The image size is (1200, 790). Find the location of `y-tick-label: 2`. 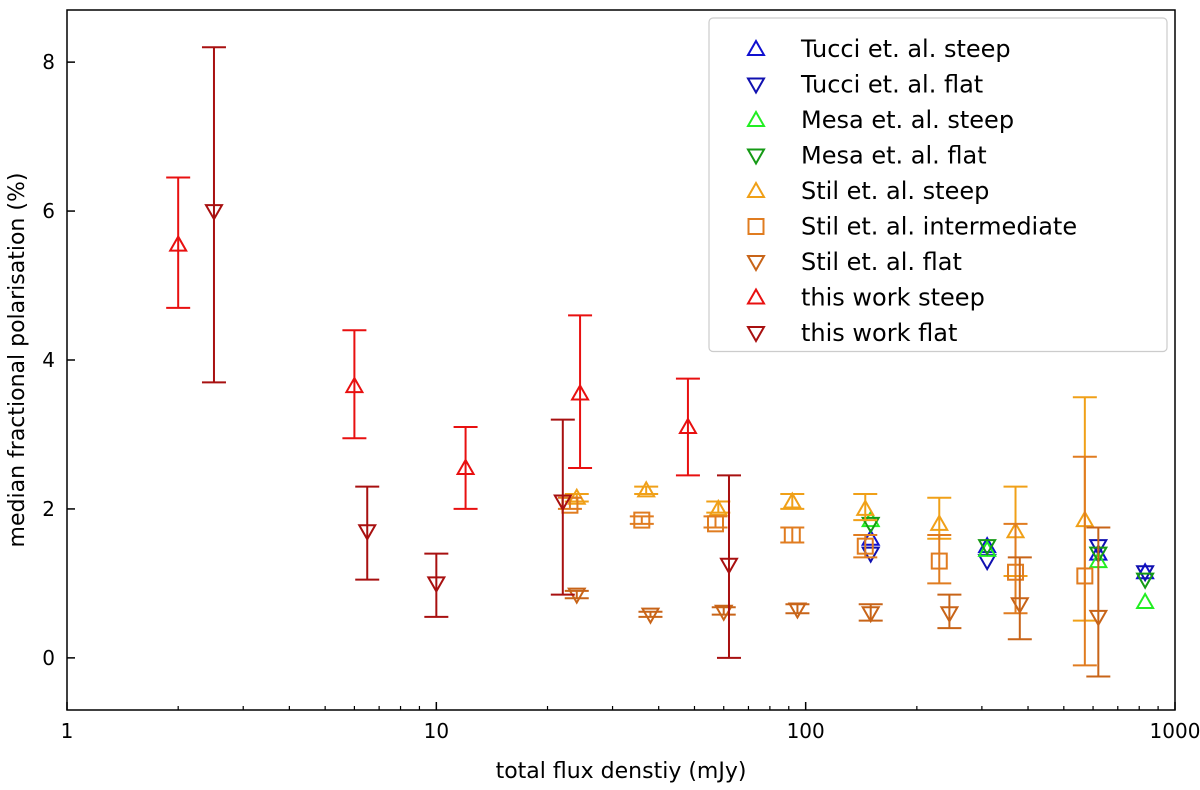

y-tick-label: 2 is located at coordinates (48, 509).